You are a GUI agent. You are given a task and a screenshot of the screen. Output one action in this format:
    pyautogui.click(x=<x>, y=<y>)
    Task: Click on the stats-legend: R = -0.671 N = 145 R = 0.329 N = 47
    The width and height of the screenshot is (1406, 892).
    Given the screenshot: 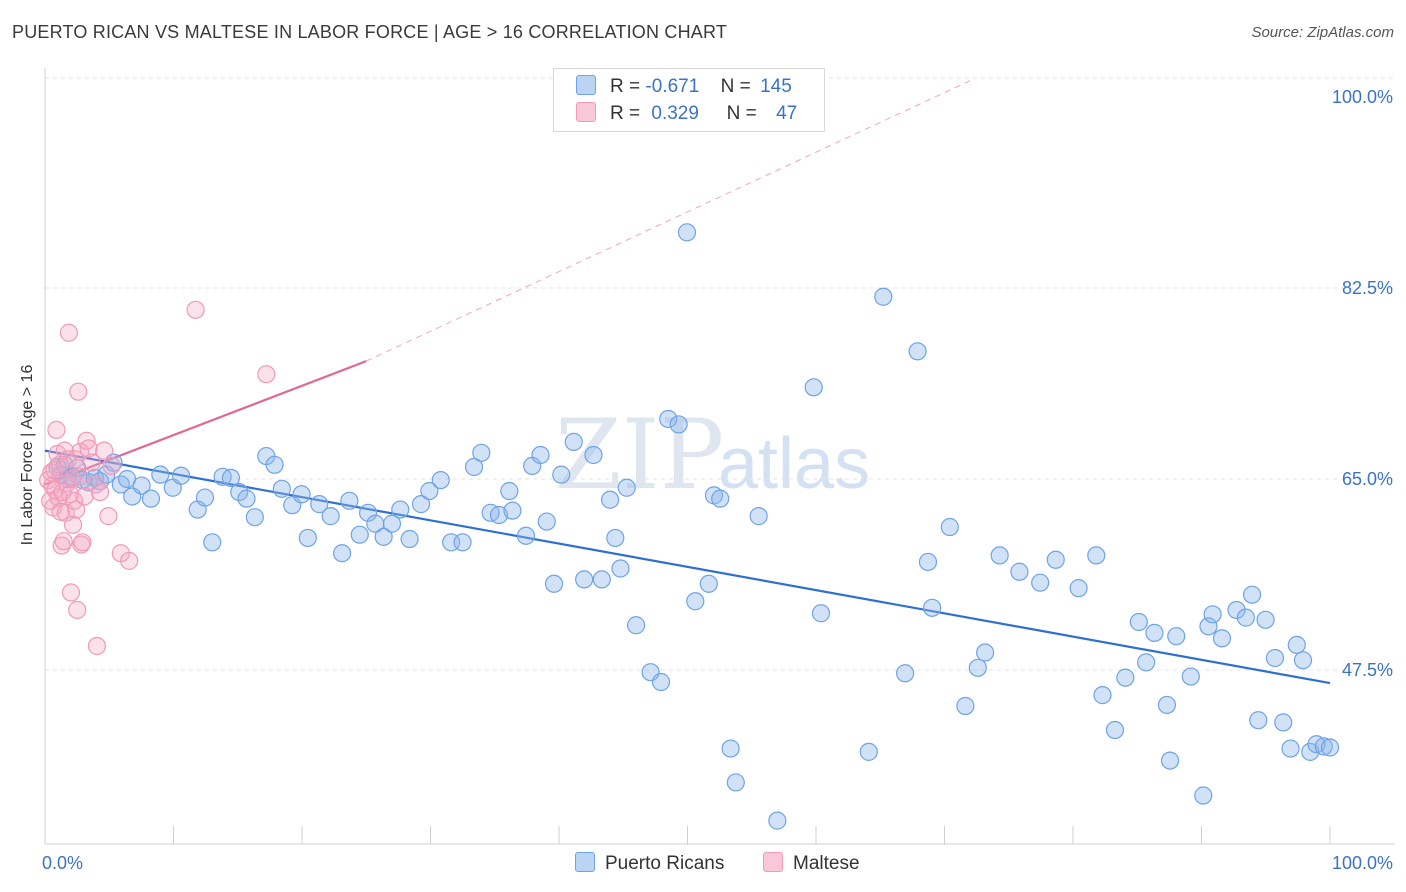 What is the action you would take?
    pyautogui.click(x=689, y=100)
    